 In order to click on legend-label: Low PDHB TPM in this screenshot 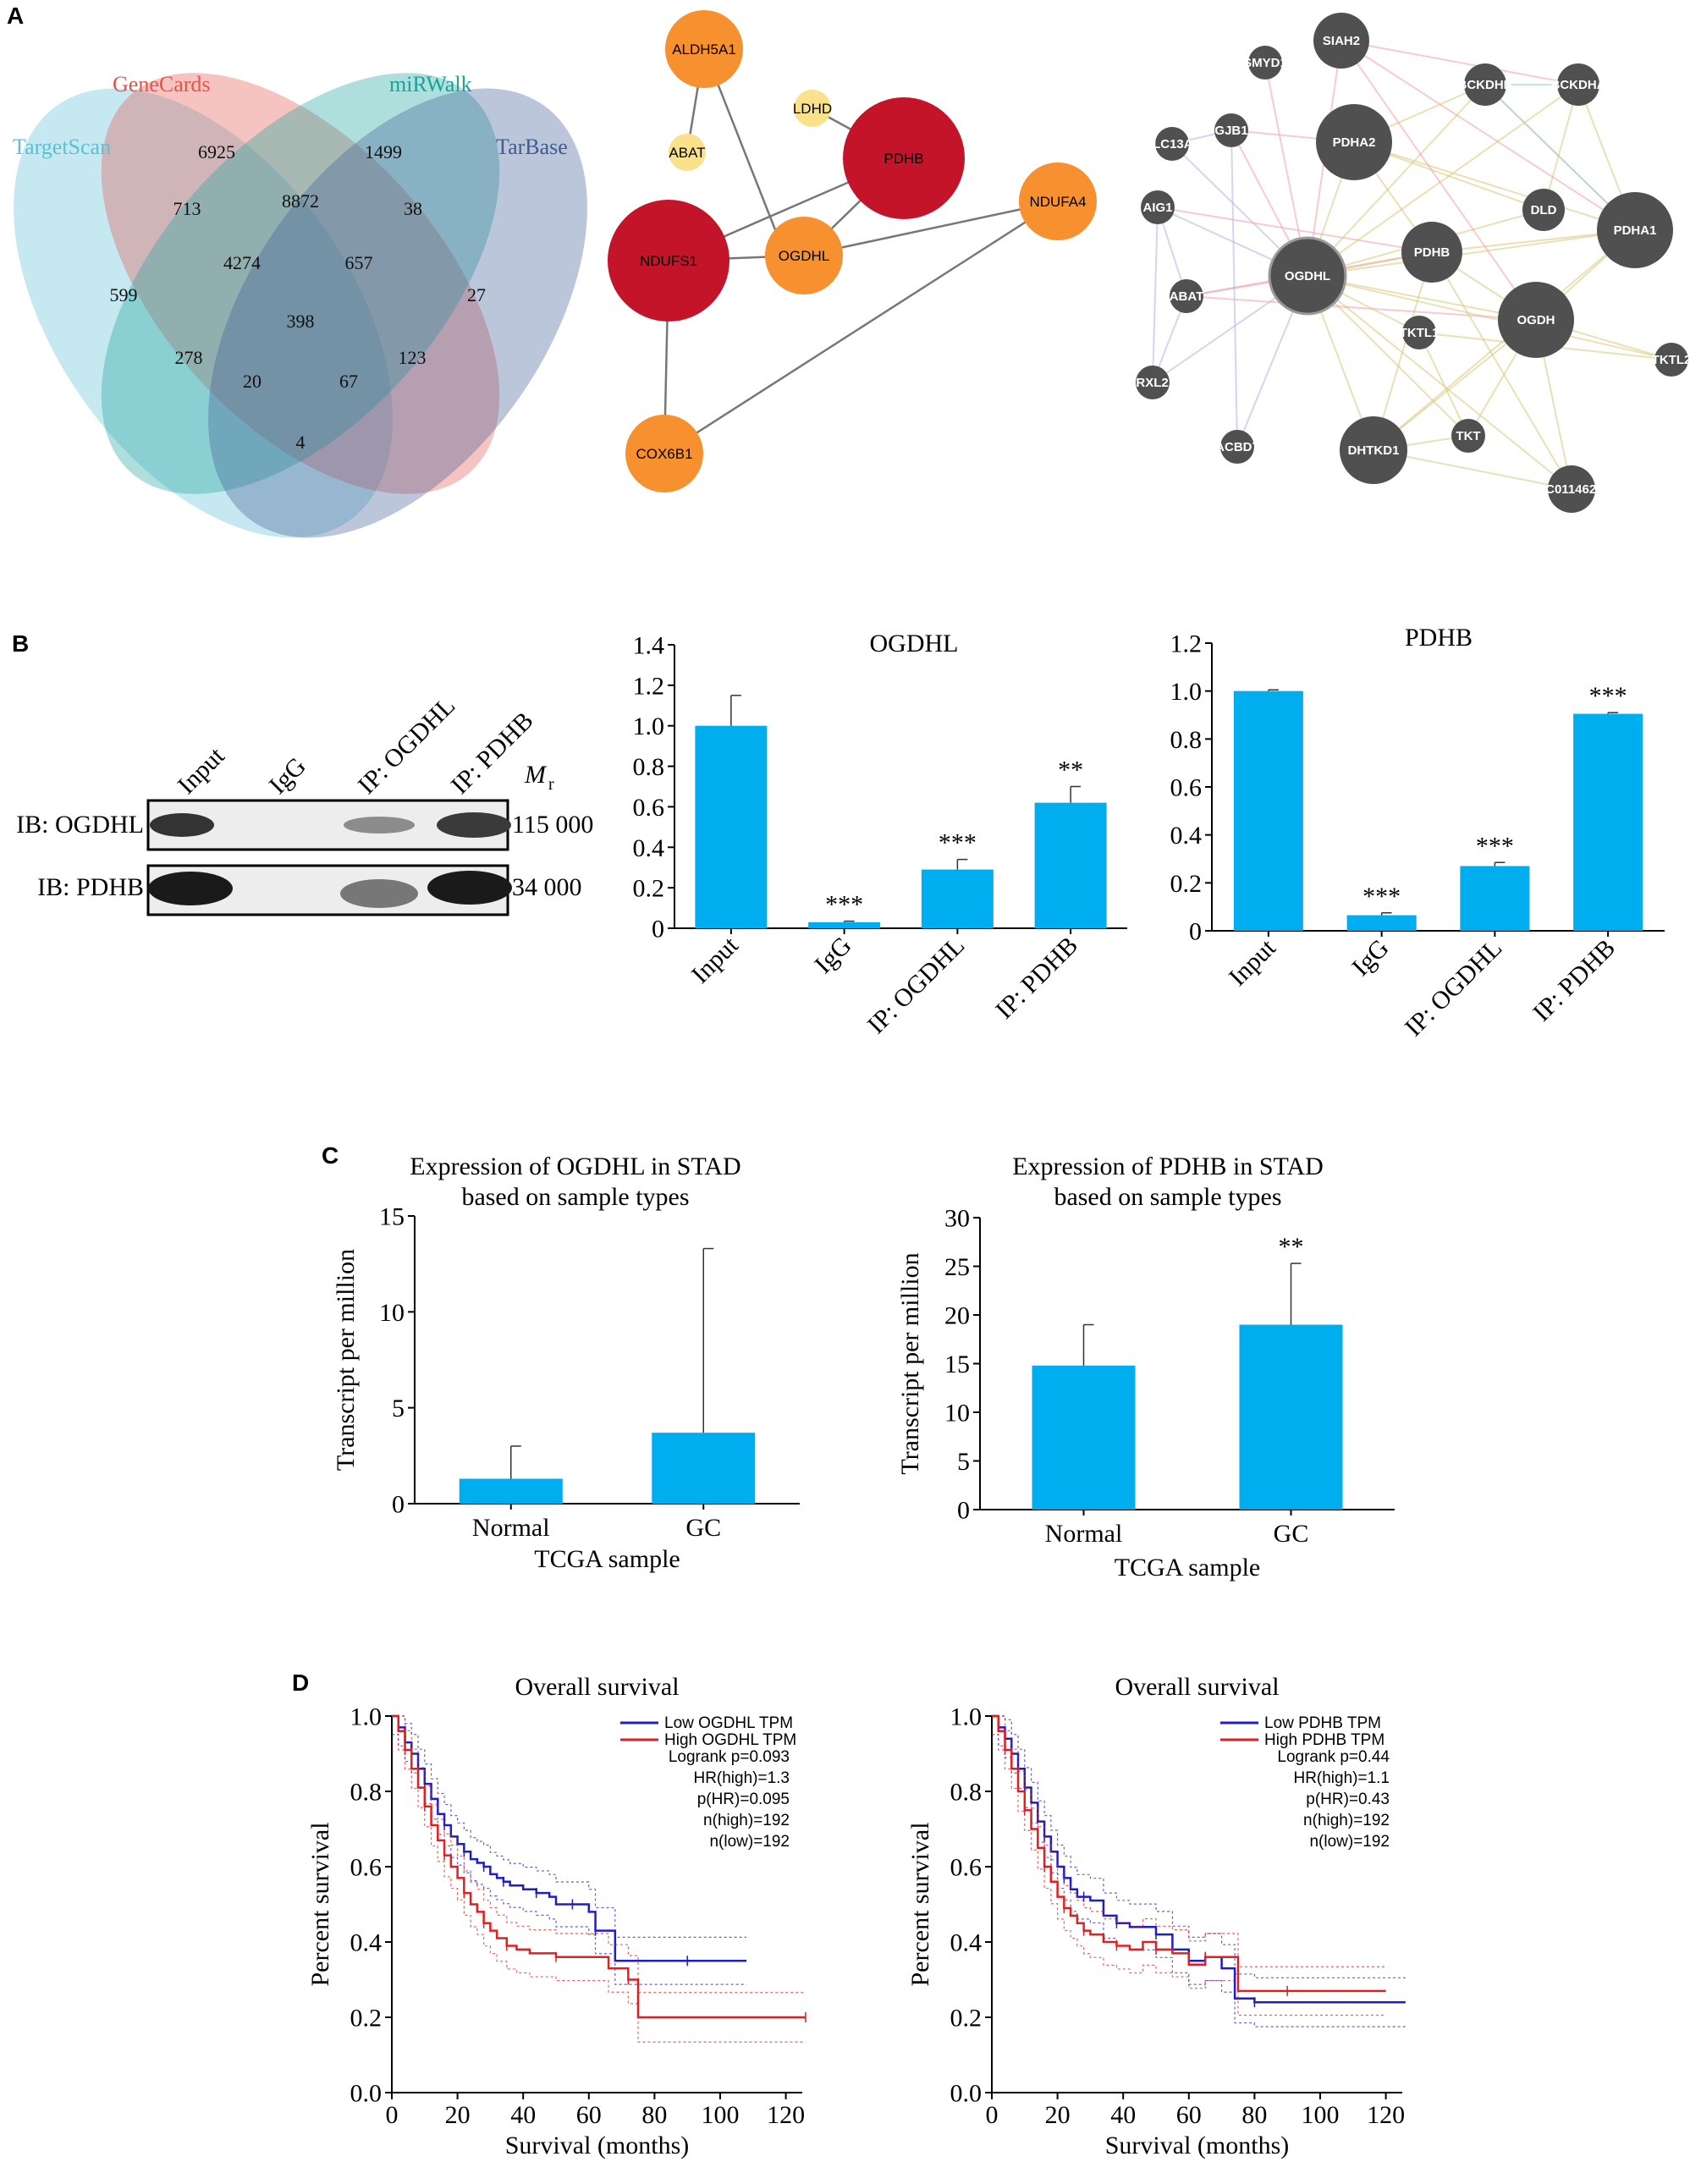, I will do `click(1323, 1723)`.